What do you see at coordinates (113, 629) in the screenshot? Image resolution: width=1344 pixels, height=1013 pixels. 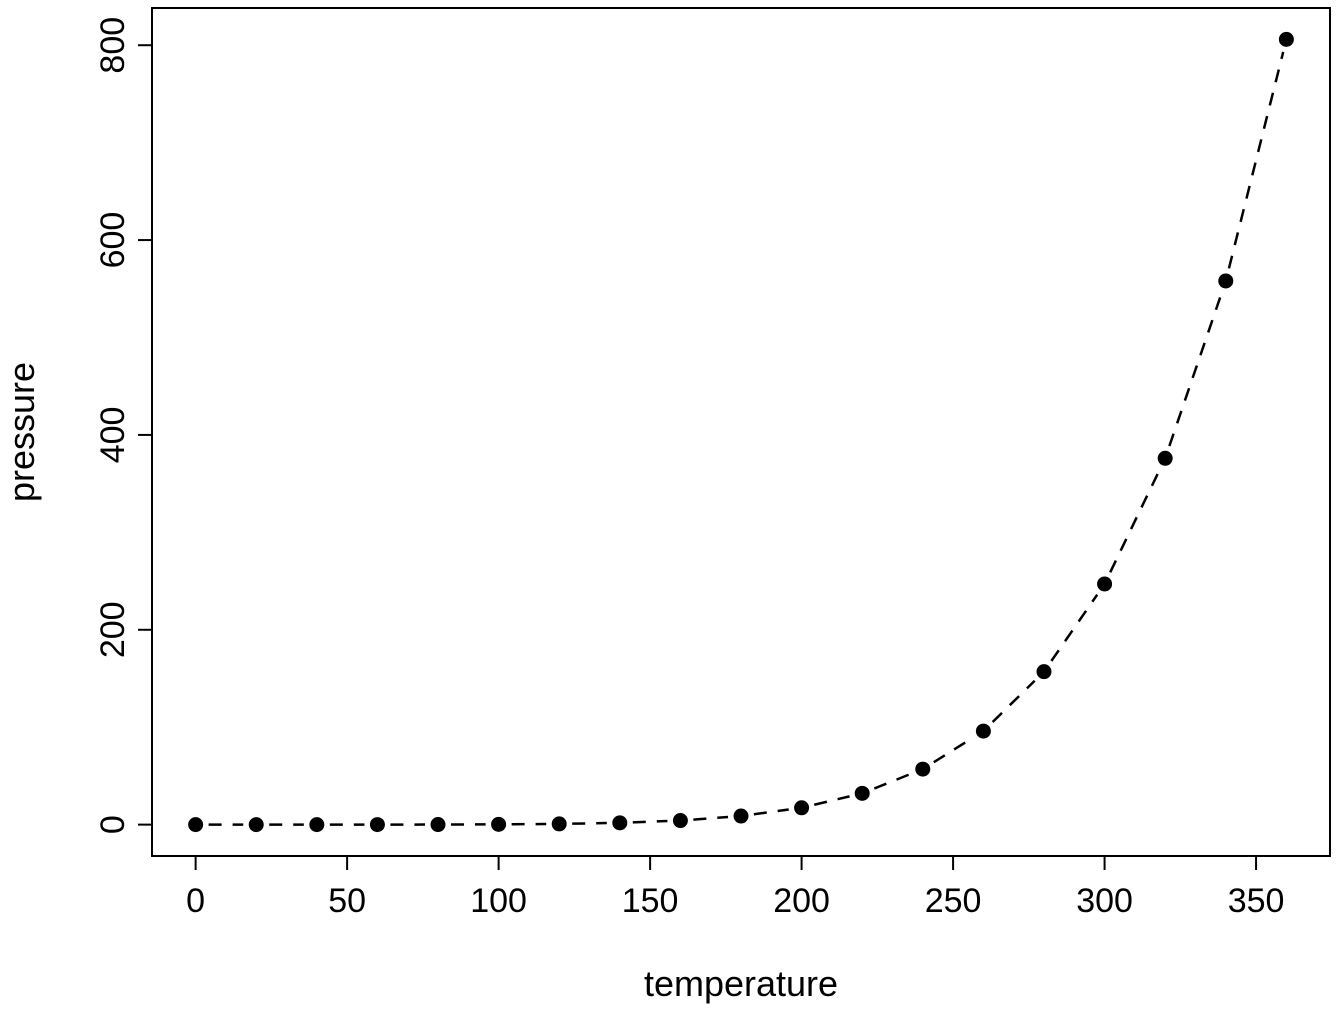 I see `y-tick-label: 200` at bounding box center [113, 629].